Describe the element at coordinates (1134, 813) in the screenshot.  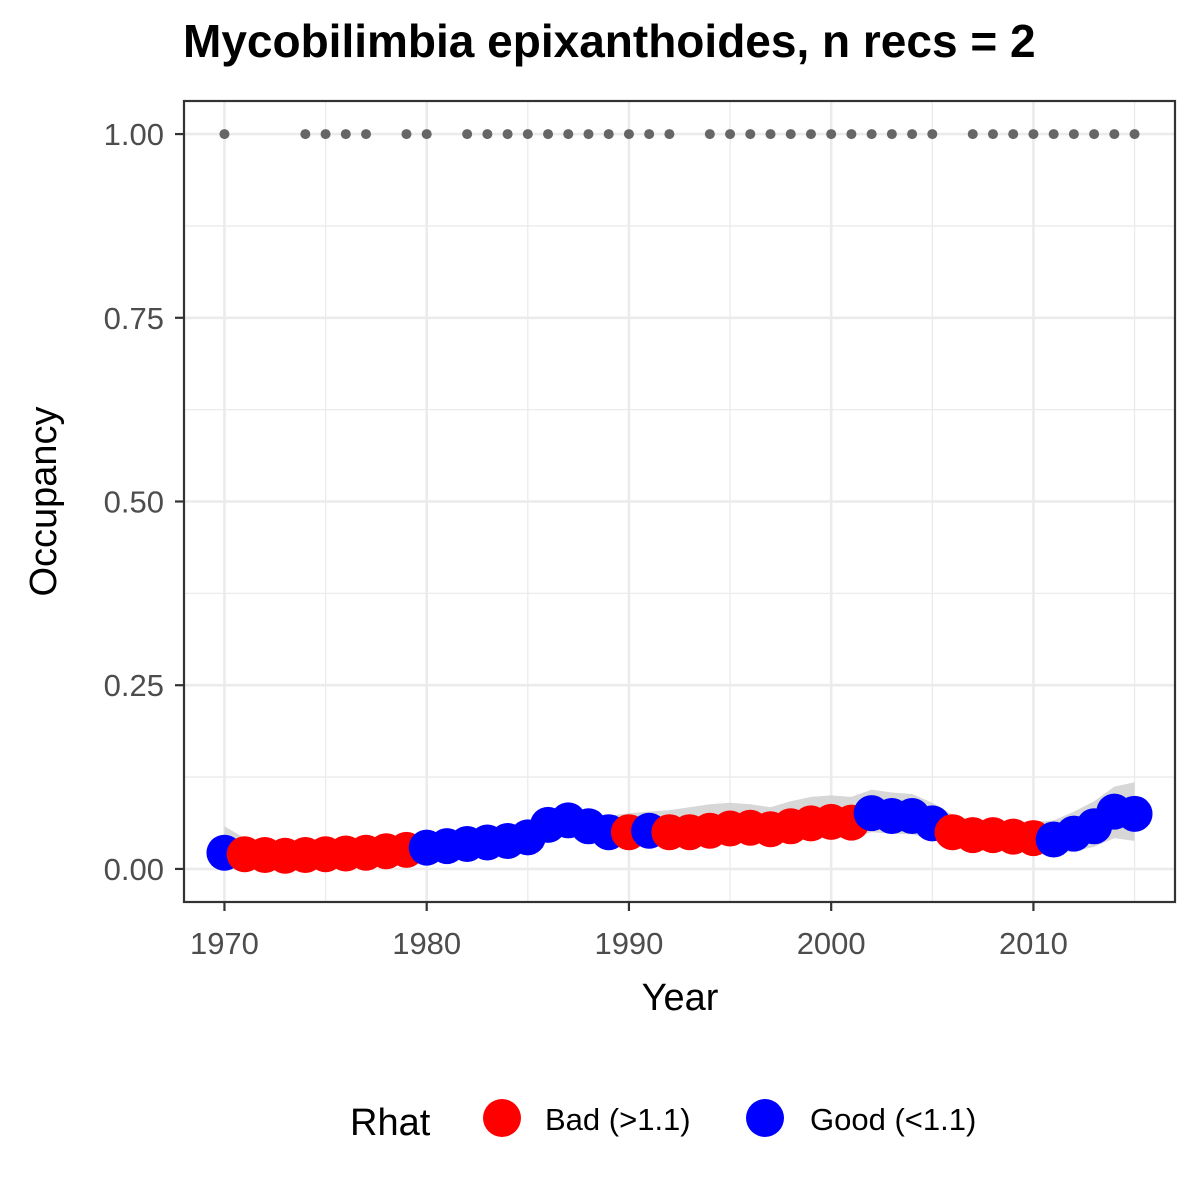
I see `data-point-good` at that location.